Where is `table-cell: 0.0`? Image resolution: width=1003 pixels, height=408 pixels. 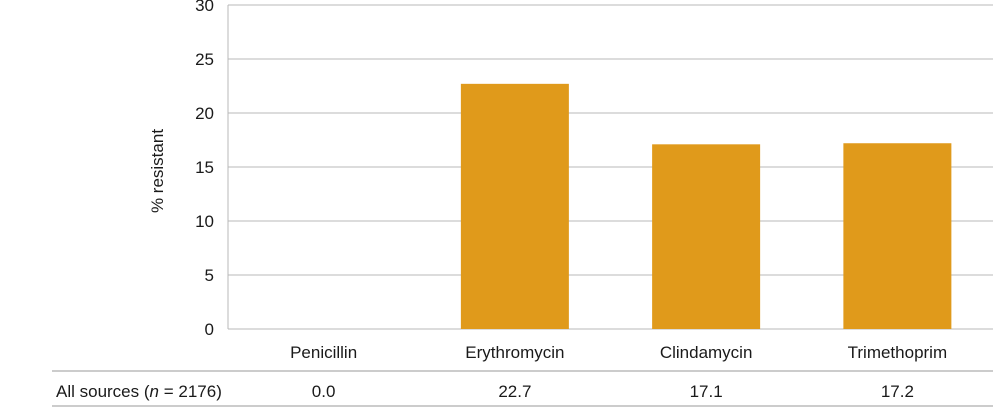
table-cell: 0.0 is located at coordinates (324, 391).